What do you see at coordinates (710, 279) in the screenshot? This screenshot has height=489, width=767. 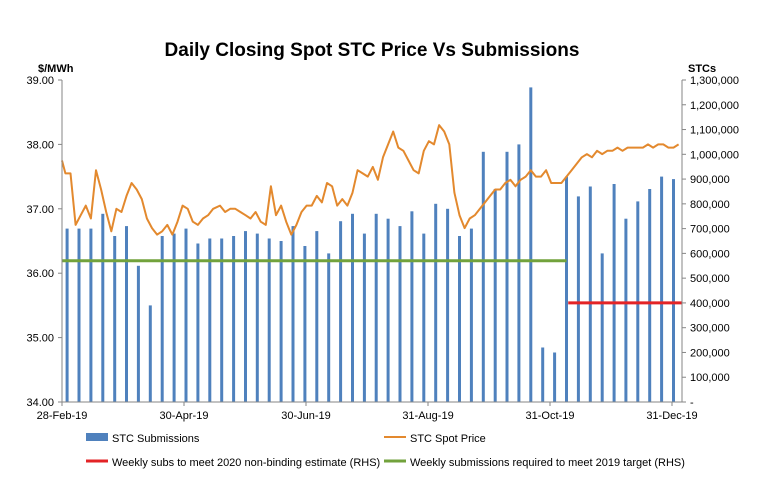 I see `right-tick-label: 500,000` at bounding box center [710, 279].